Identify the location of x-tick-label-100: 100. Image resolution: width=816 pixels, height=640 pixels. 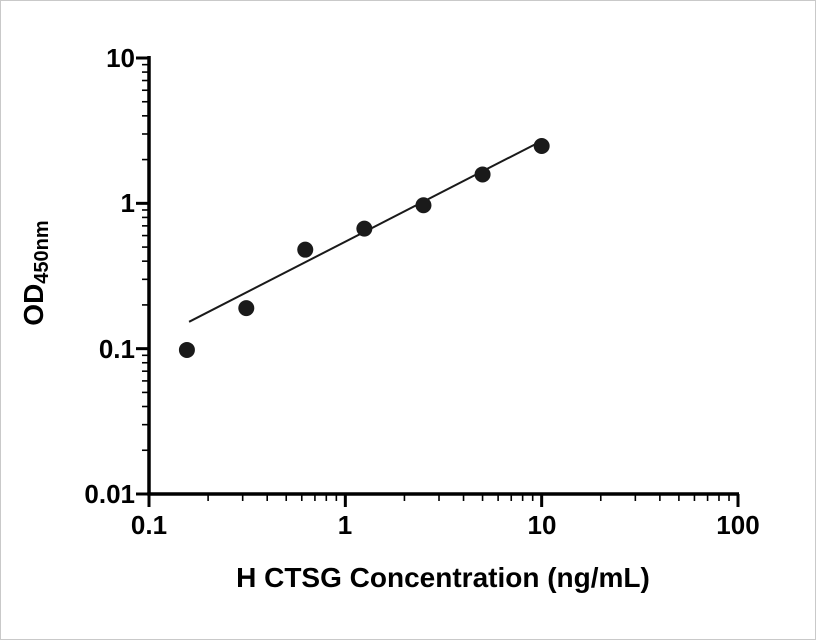
(737, 525).